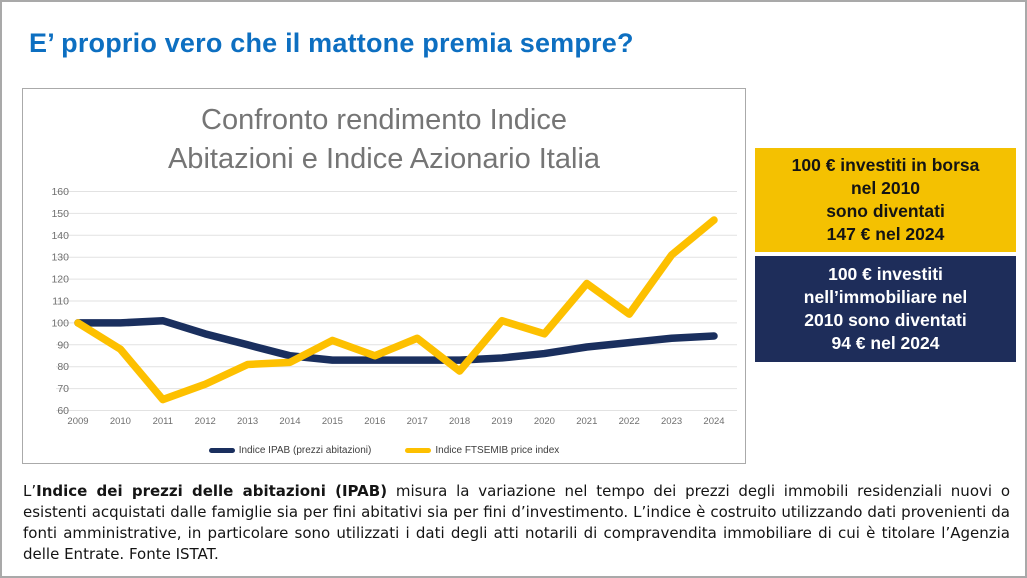 The image size is (1027, 578). I want to click on y-tick-label: 90, so click(63, 345).